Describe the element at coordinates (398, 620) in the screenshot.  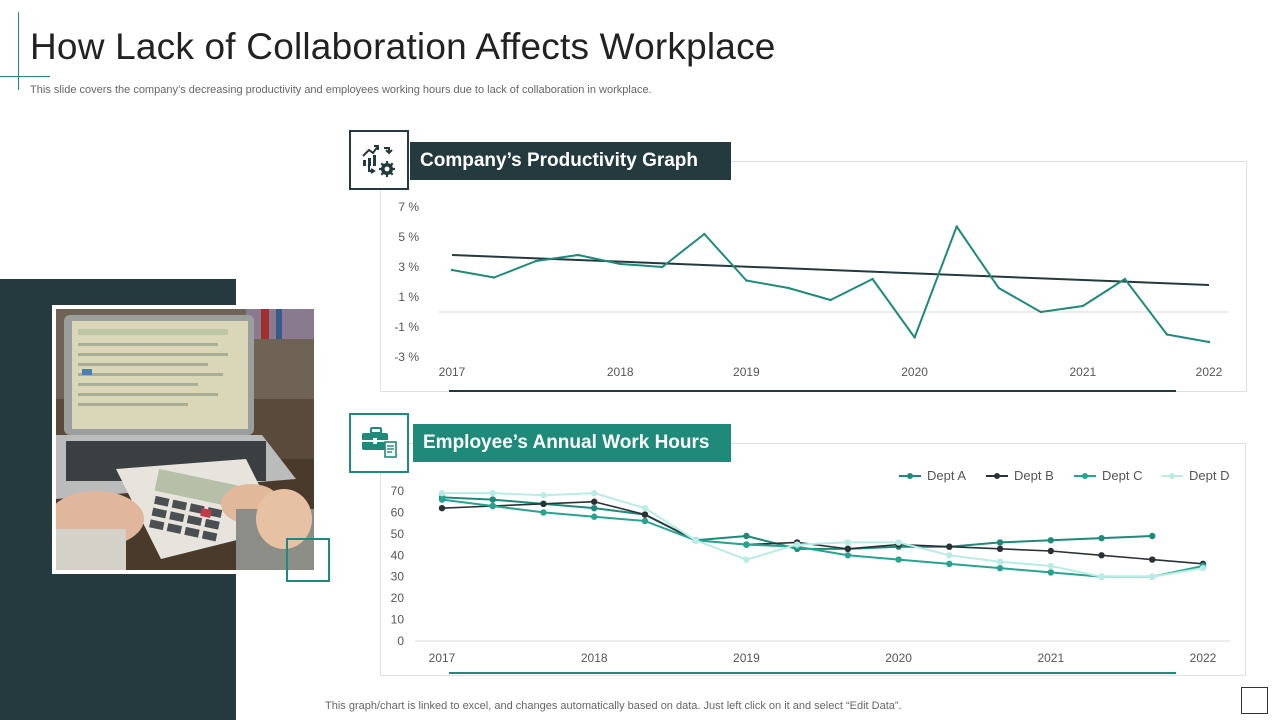
I see `y-tick-label: 10` at that location.